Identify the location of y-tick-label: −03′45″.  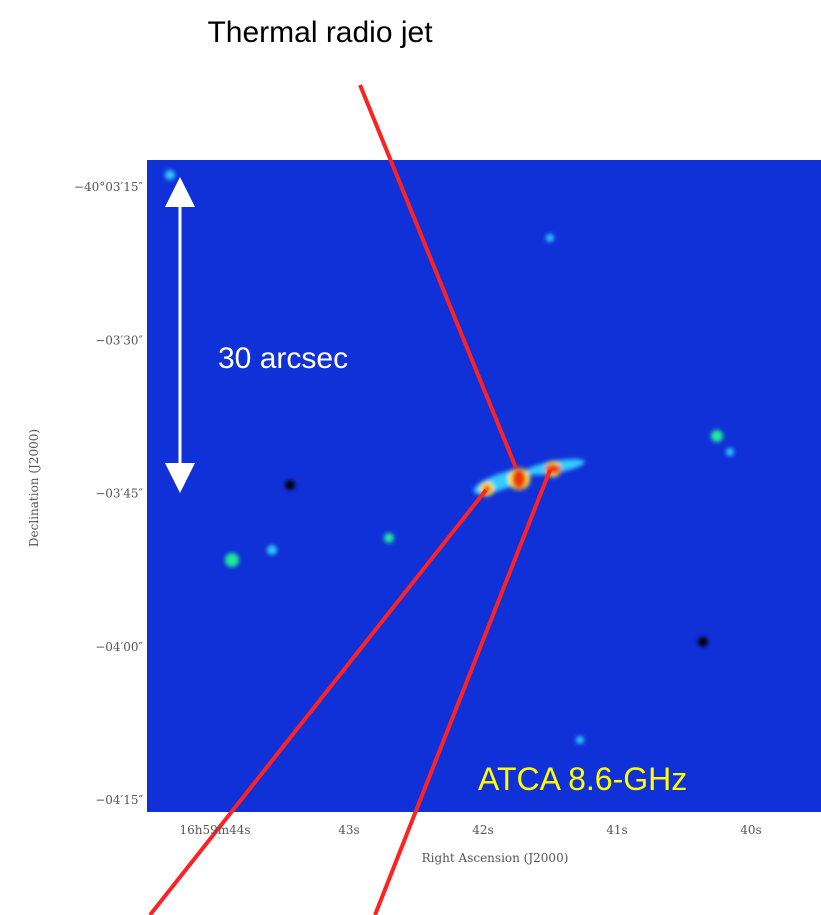
(119, 494).